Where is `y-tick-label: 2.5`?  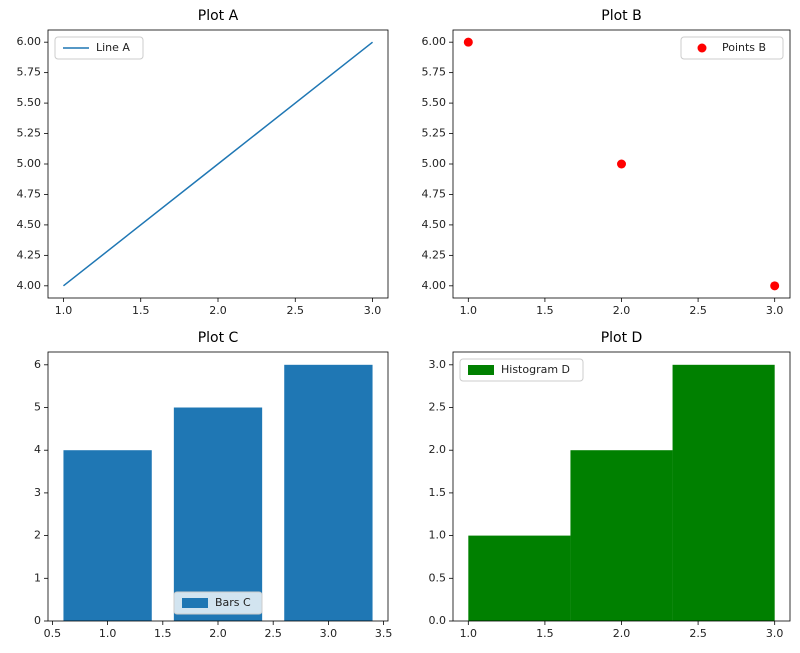
y-tick-label: 2.5 is located at coordinates (438, 407).